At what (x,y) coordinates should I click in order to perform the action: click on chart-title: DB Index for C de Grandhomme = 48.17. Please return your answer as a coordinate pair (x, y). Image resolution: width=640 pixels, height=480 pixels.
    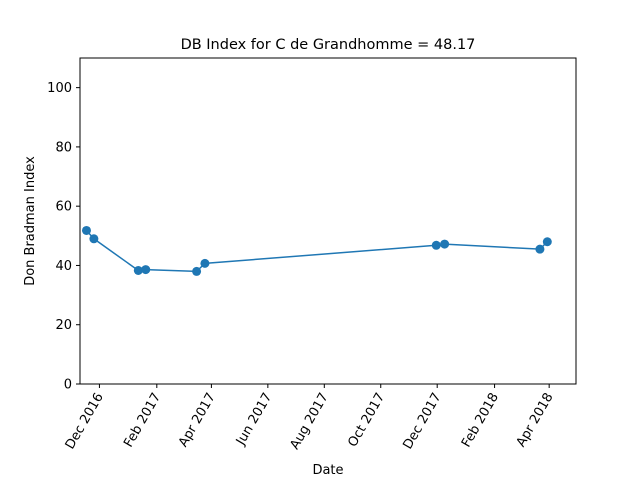
    Looking at the image, I should click on (328, 45).